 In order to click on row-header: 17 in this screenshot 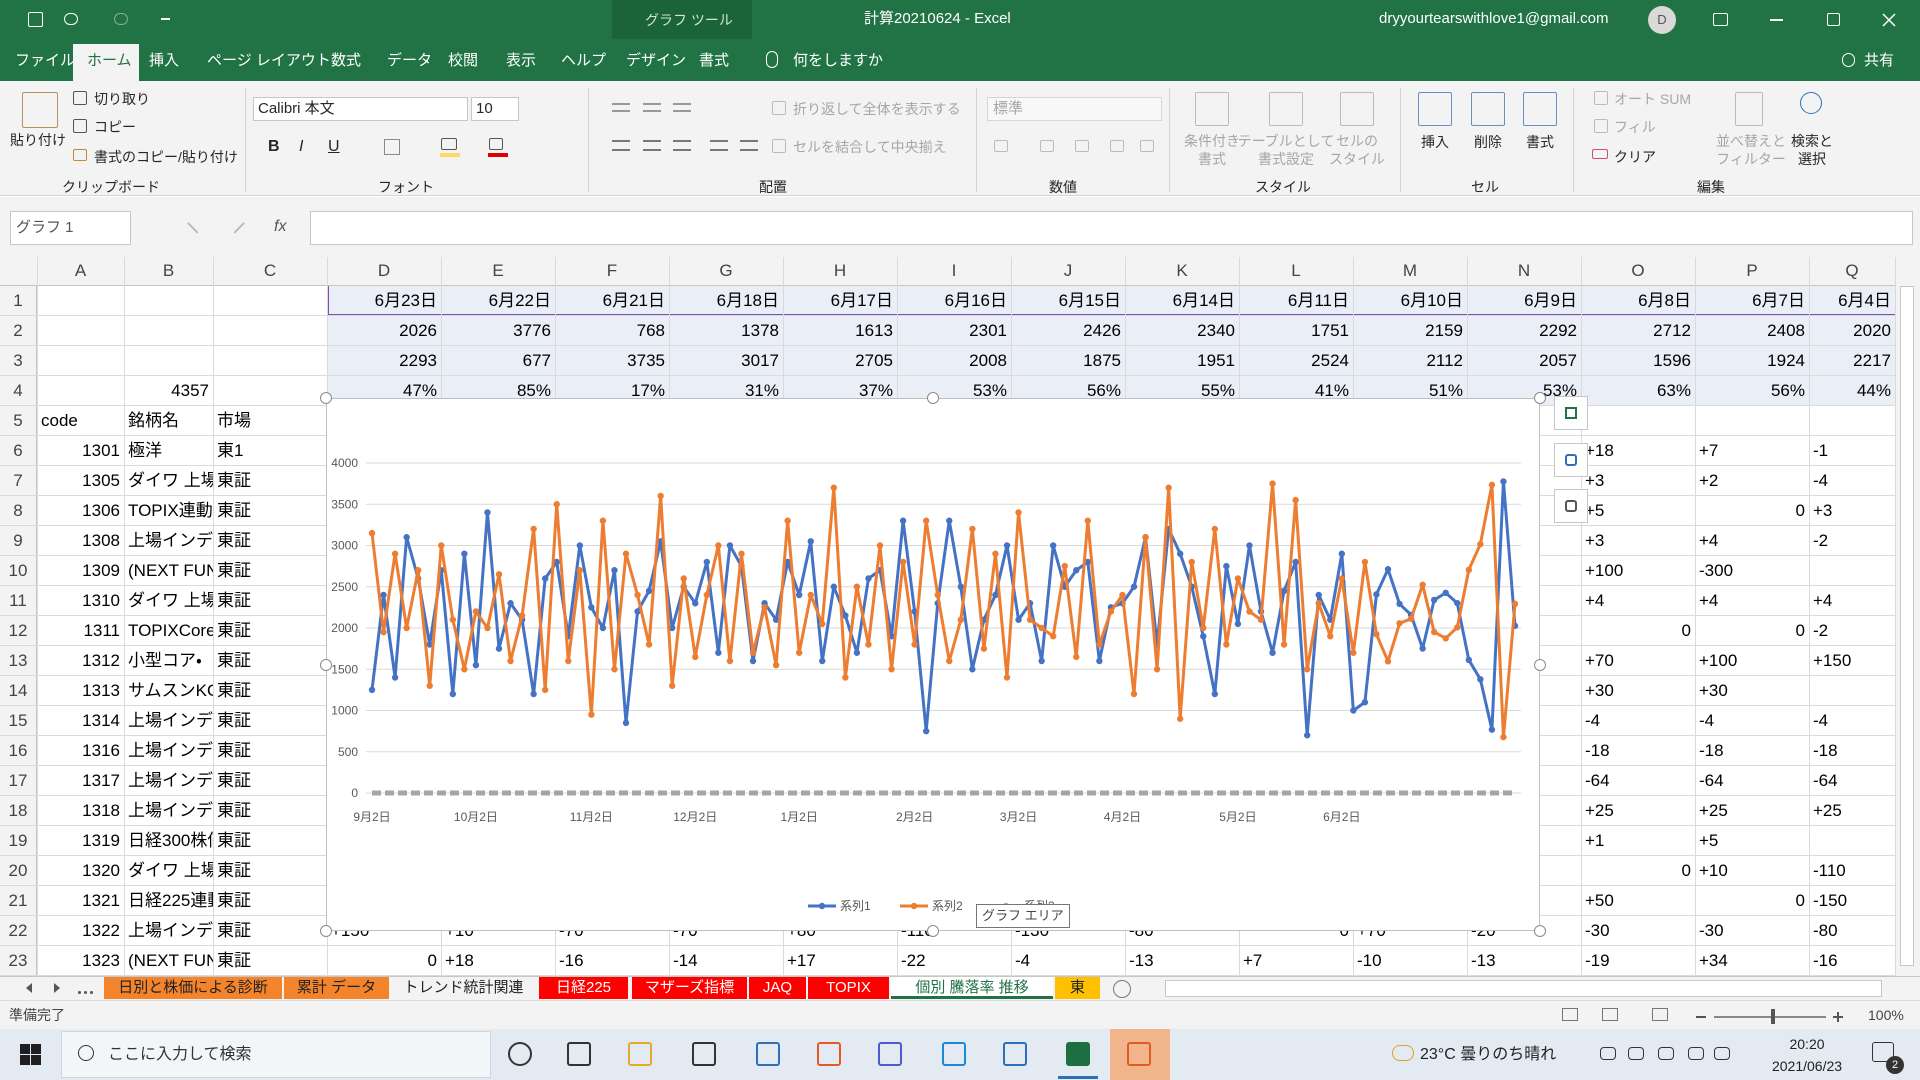, I will do `click(18, 781)`.